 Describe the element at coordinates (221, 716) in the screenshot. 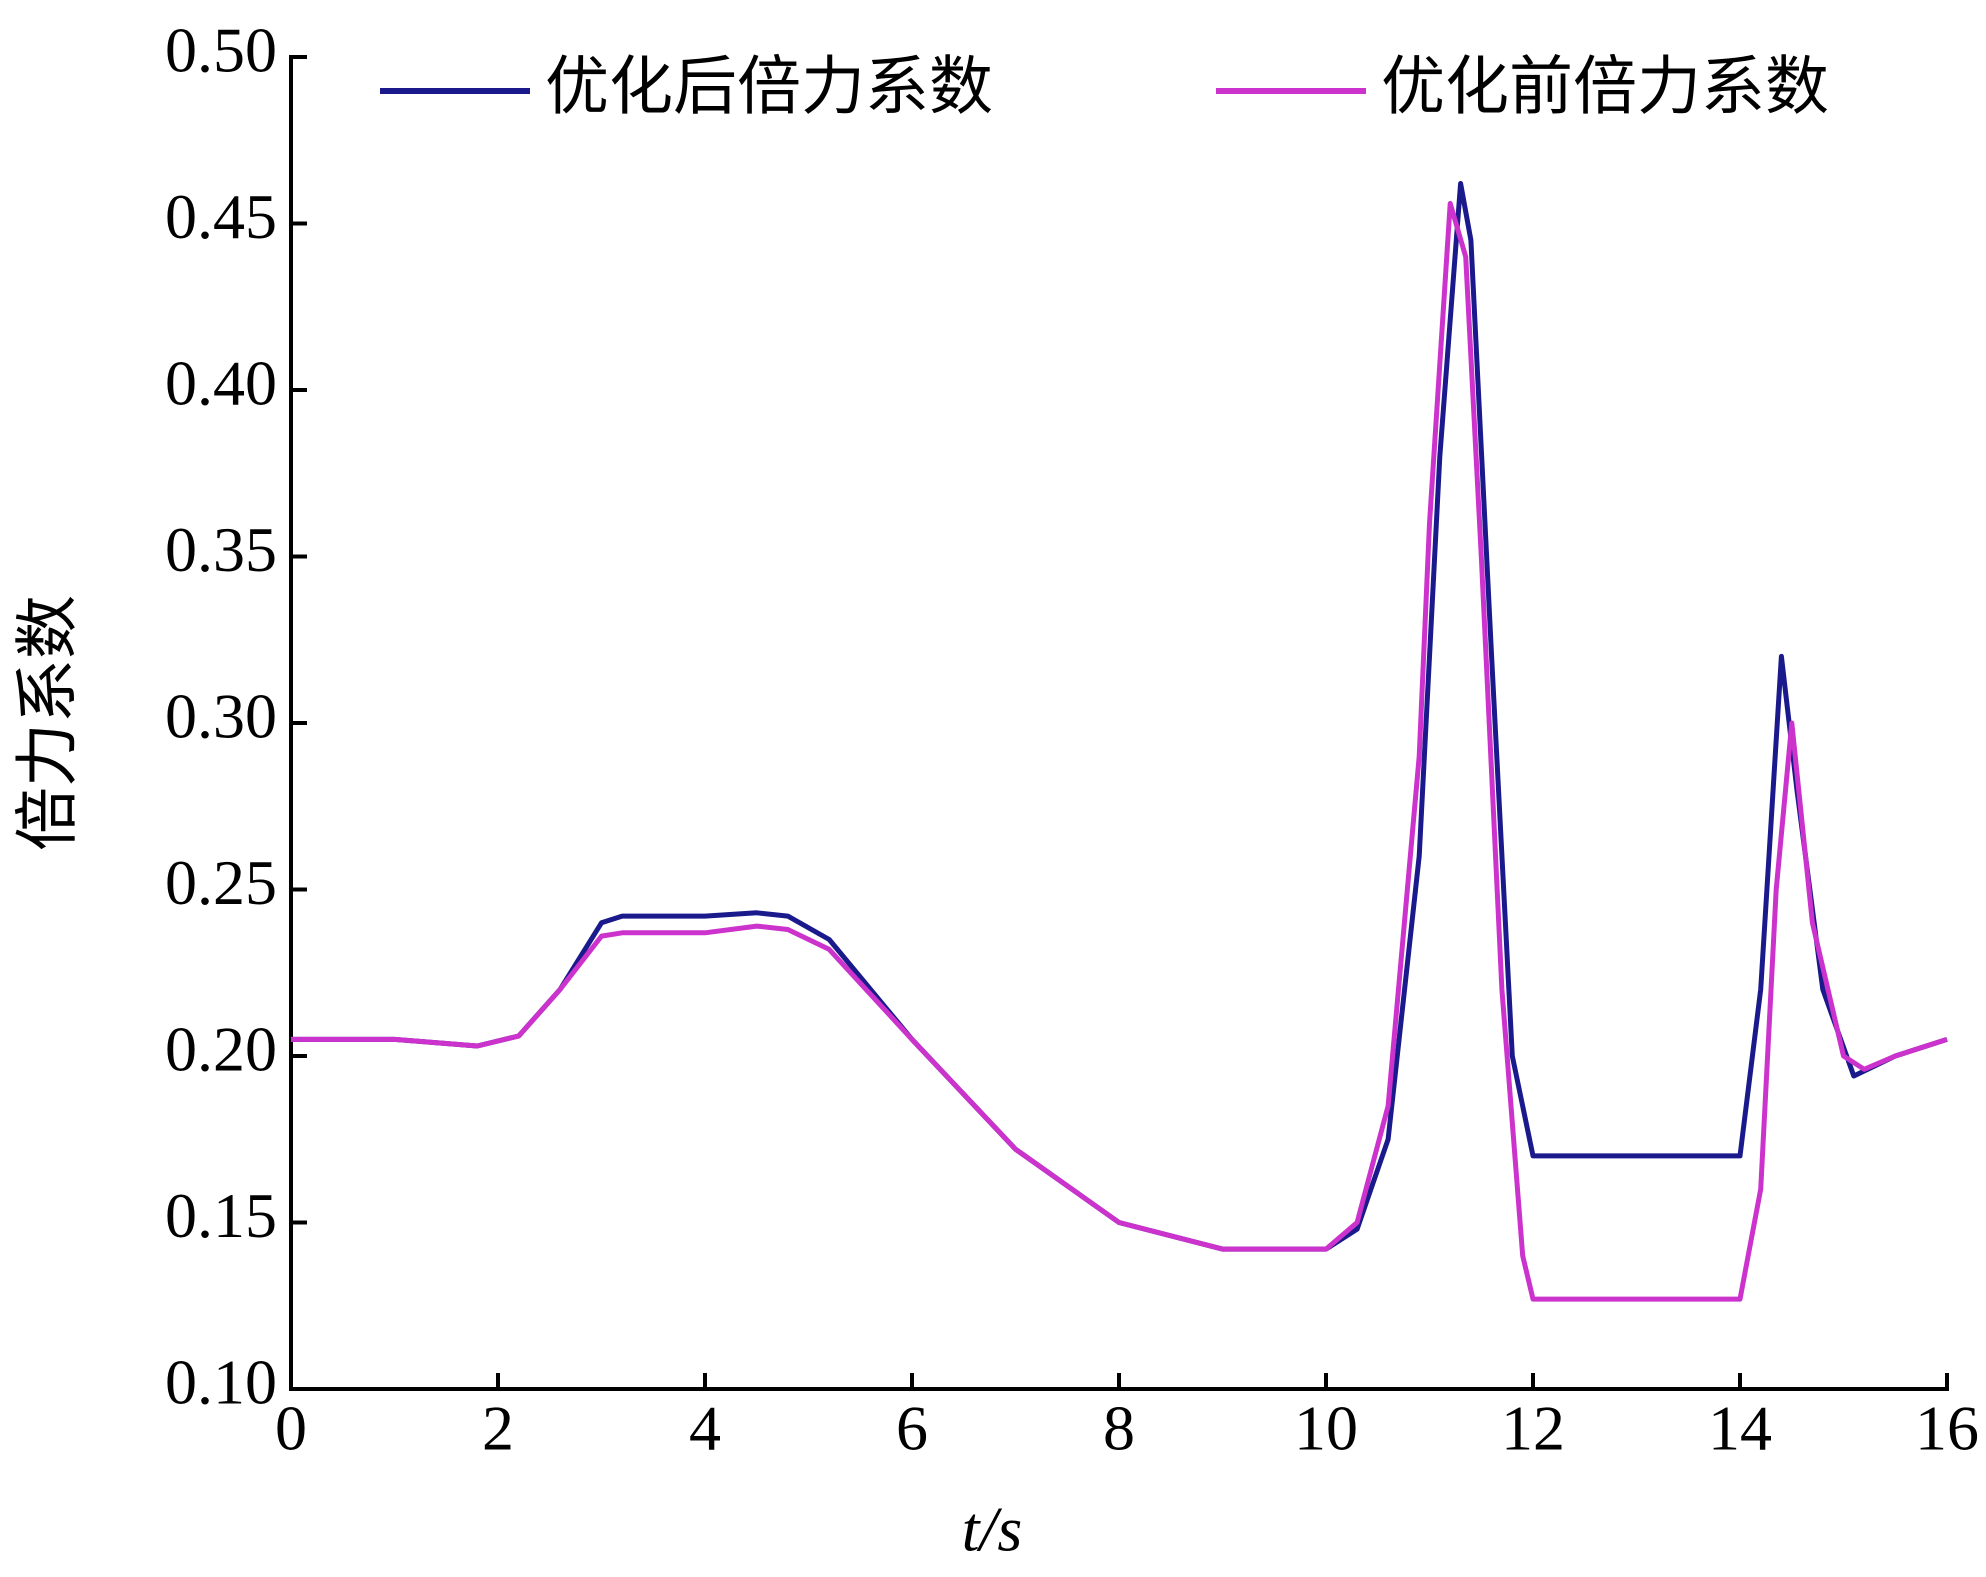

I see `y-tick-label: 0.30` at that location.